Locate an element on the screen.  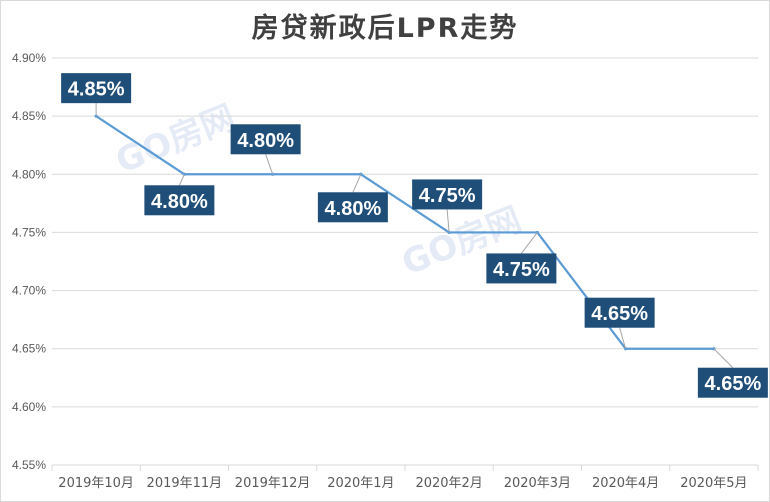
y-tick-label: 4.60% is located at coordinates (29, 407).